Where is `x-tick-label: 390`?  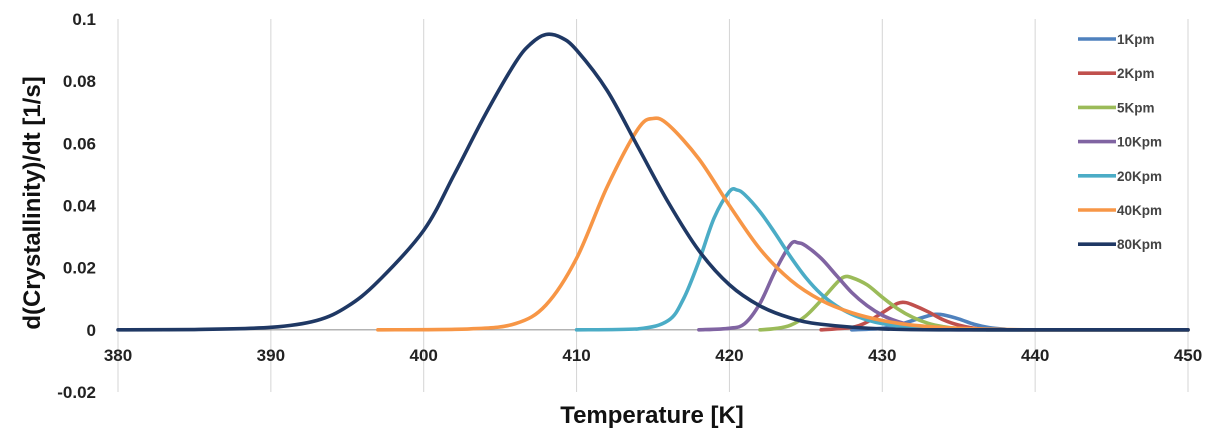 x-tick-label: 390 is located at coordinates (271, 355).